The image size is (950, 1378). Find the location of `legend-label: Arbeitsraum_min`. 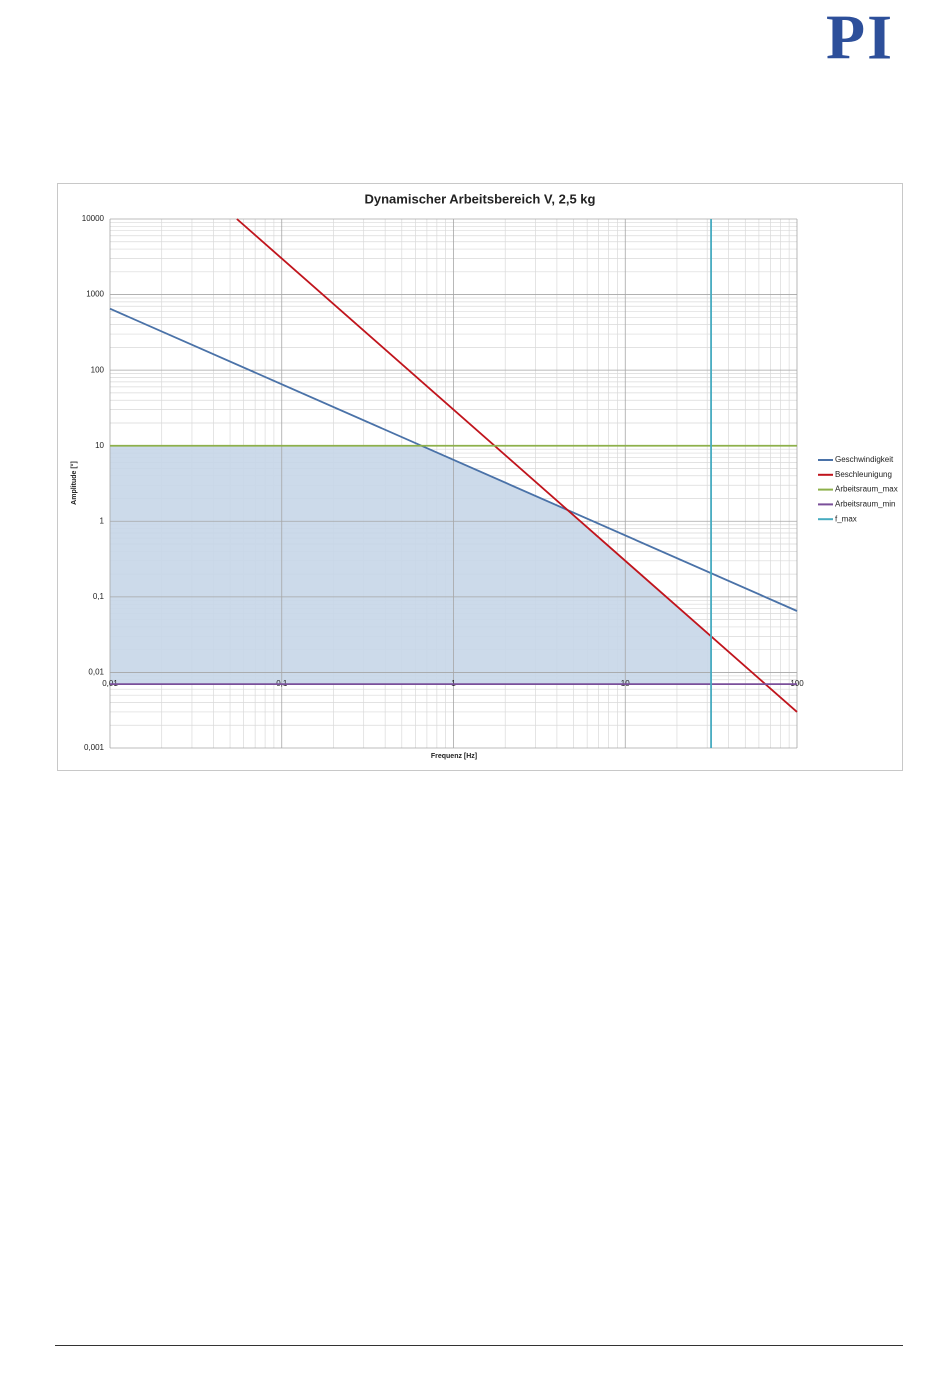

legend-label: Arbeitsraum_min is located at coordinates (865, 504).